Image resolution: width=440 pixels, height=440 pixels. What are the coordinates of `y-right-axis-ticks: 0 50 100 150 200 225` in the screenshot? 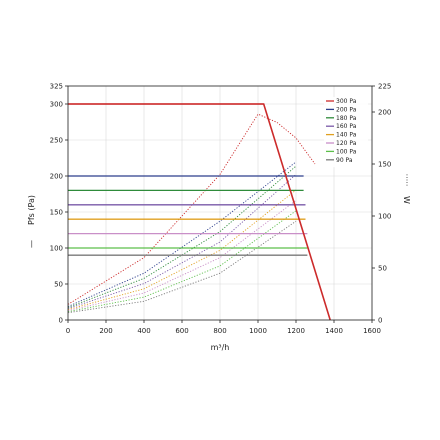 It's located at (381, 204).